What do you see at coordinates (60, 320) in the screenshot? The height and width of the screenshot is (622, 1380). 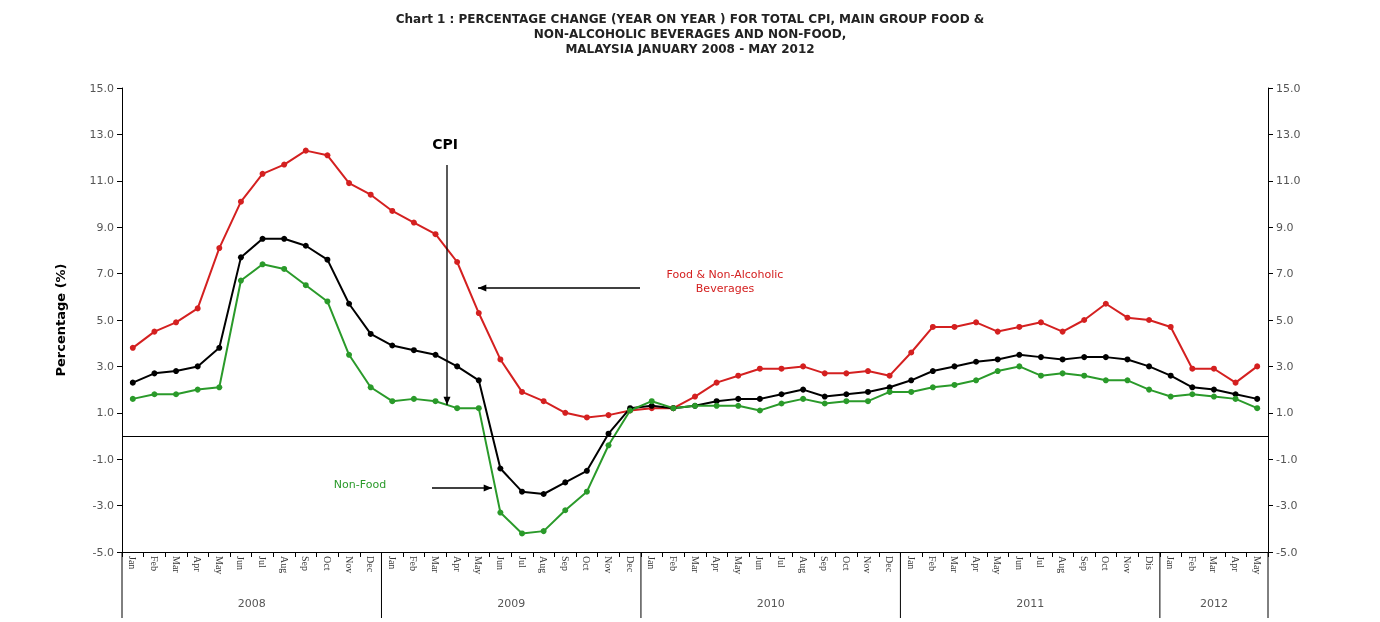 I see `y-axis-title: Percentage (%)` at bounding box center [60, 320].